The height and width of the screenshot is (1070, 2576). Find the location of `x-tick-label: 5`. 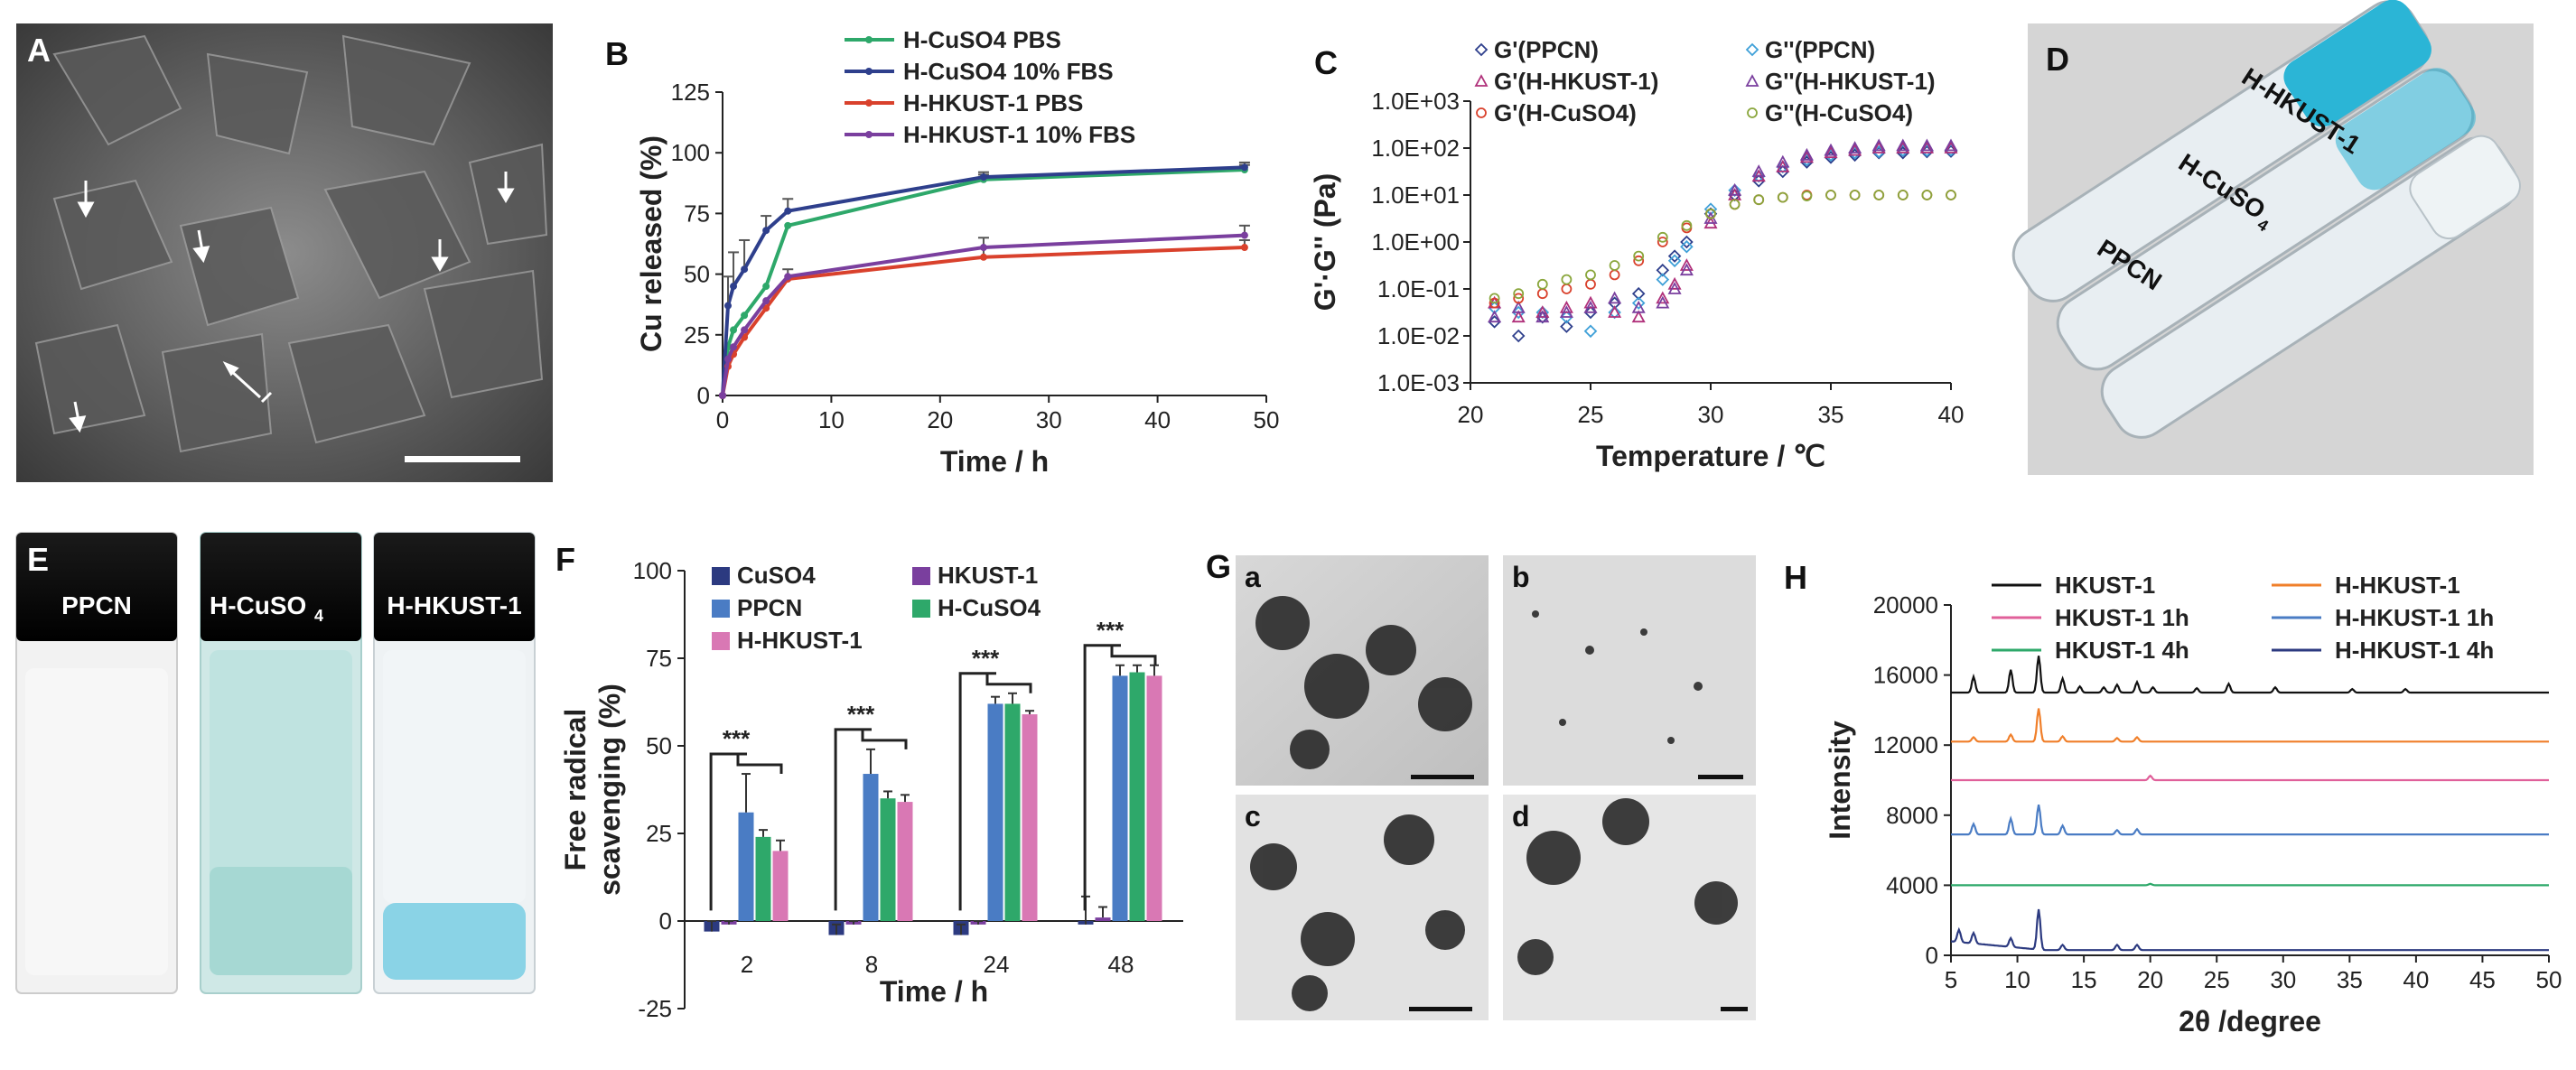

x-tick-label: 5 is located at coordinates (1951, 979).